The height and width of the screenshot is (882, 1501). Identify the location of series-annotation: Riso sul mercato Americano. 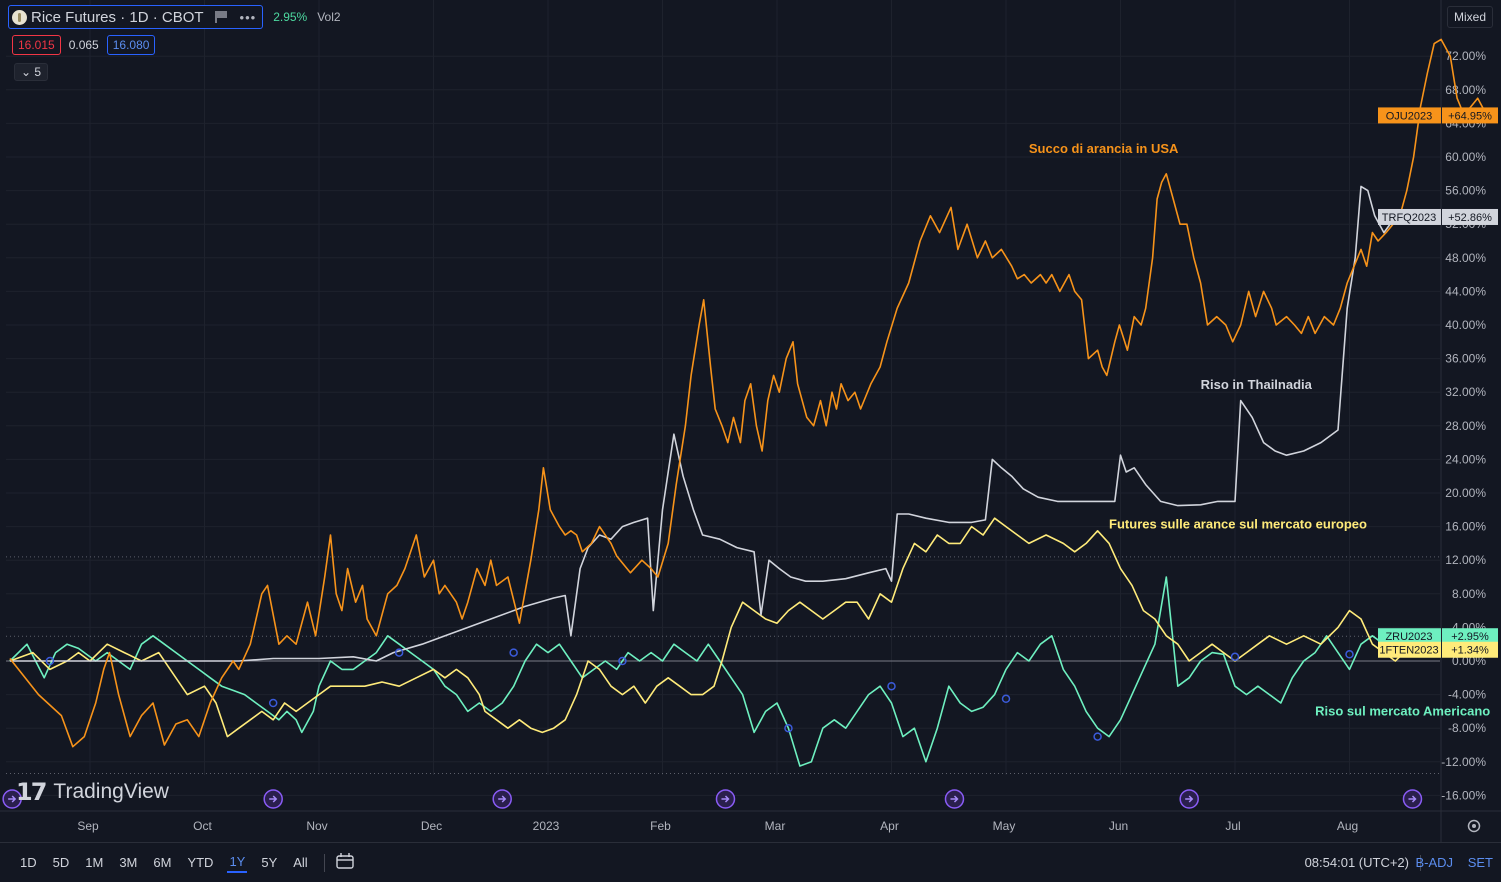
(1402, 711).